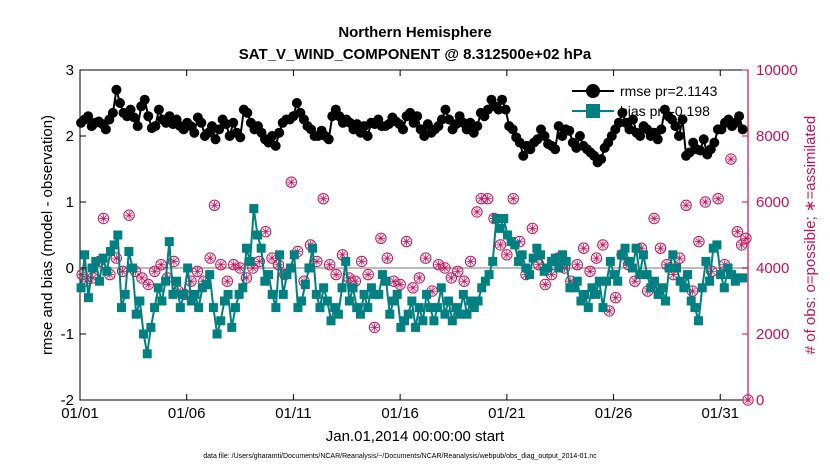 This screenshot has width=830, height=470. I want to click on legend: rmse pr=2.1143 bias pr=-0.198, so click(645, 101).